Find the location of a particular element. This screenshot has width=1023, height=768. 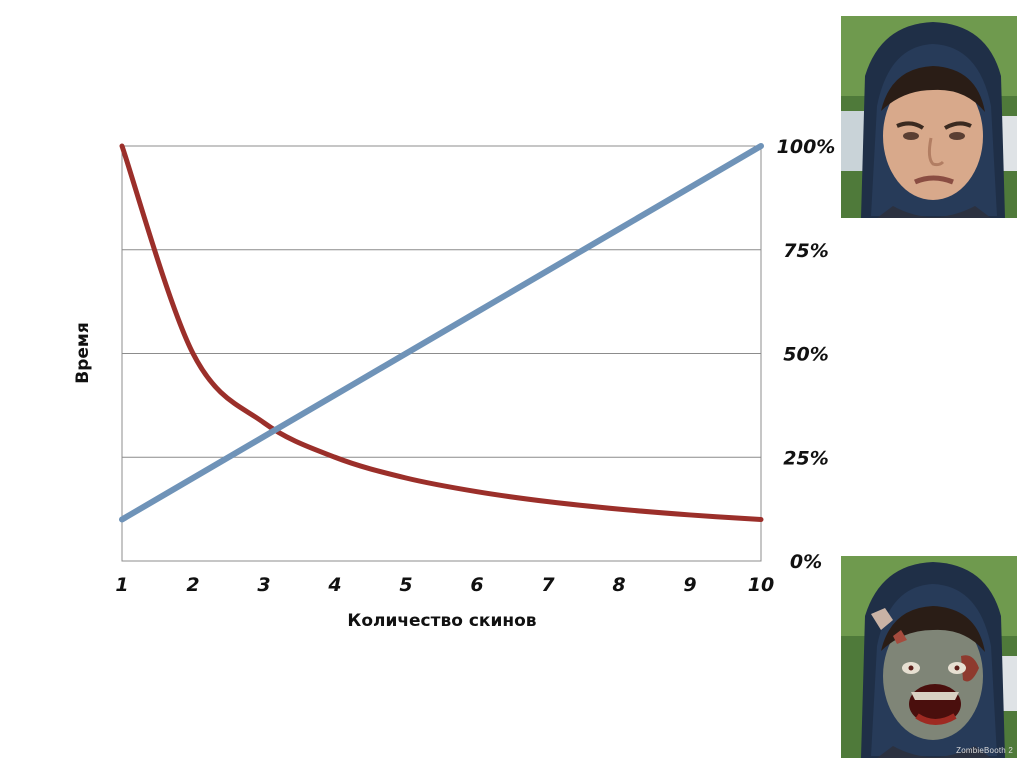

x-tick-label: 5 is located at coordinates (405, 585).